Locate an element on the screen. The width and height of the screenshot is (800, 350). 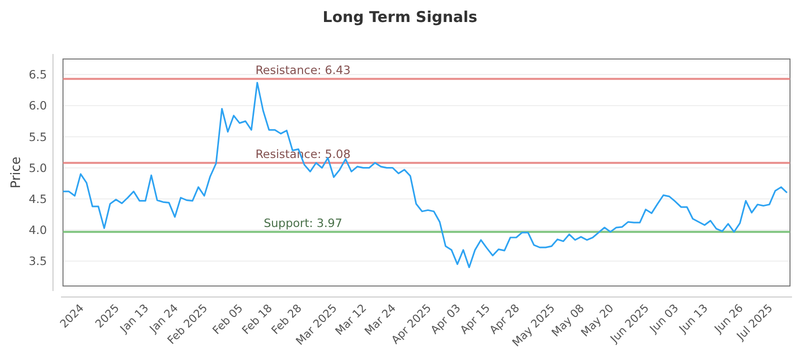
y-tick-label: 5.5 is located at coordinates (37, 137).